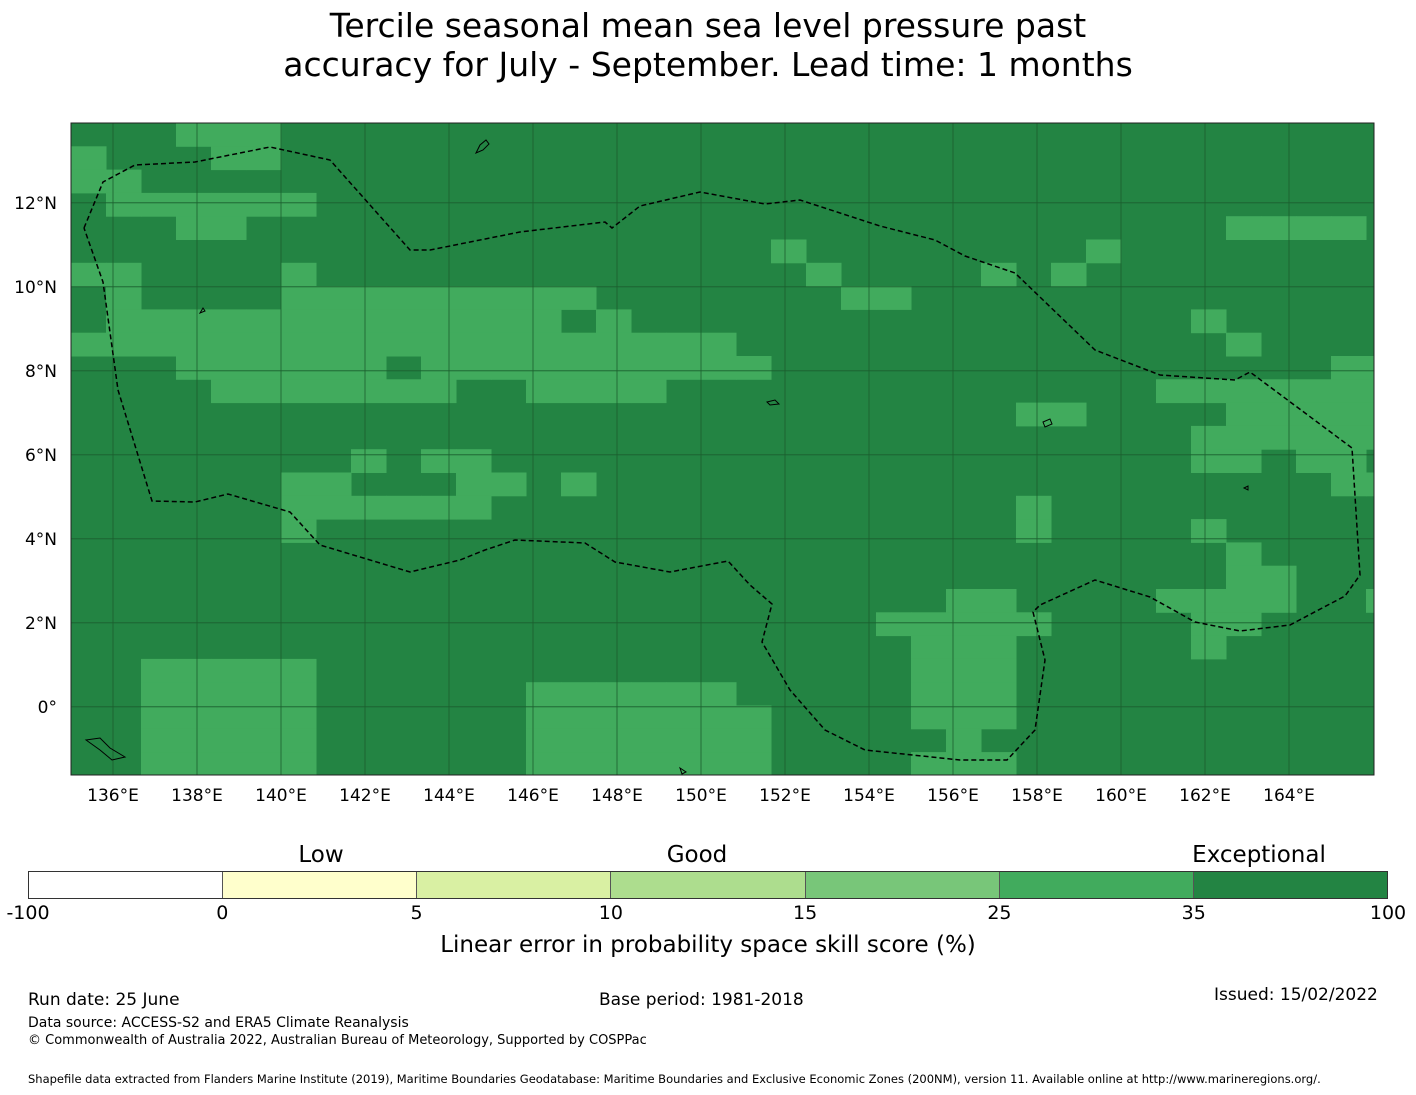 The width and height of the screenshot is (1416, 1095). What do you see at coordinates (617, 796) in the screenshot?
I see `longitude-label: 148°E` at bounding box center [617, 796].